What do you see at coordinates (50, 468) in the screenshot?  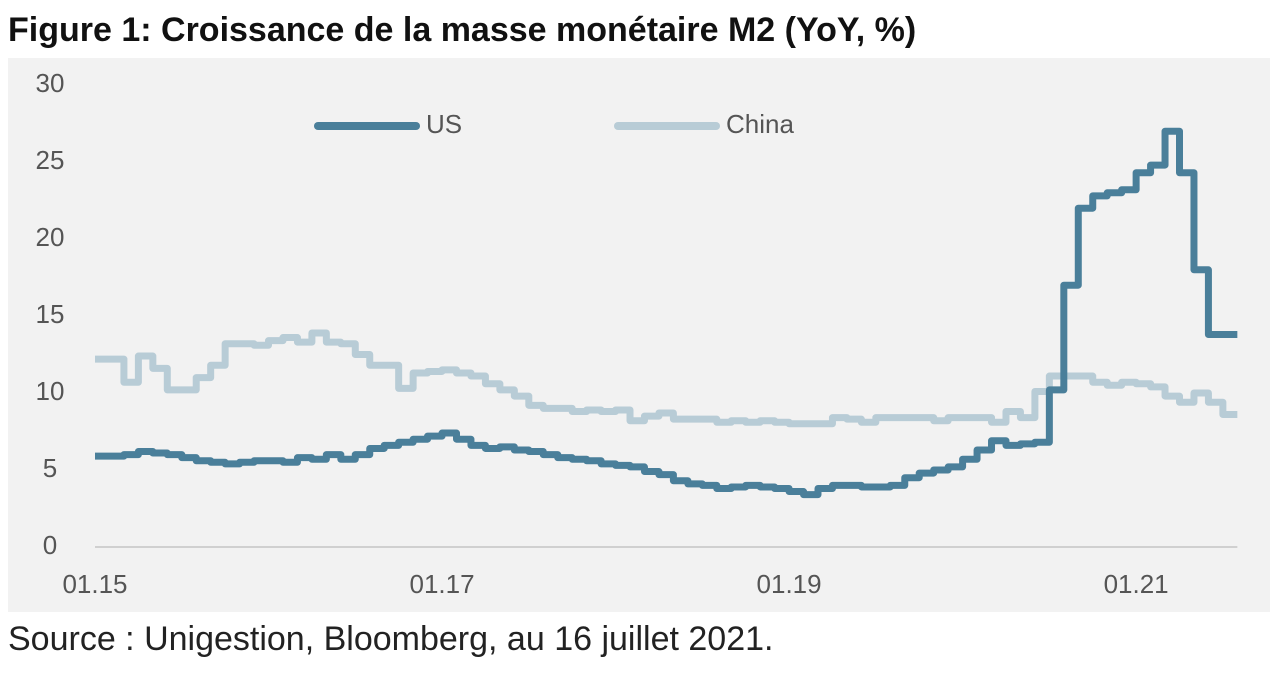 I see `y-tick-label: 5` at bounding box center [50, 468].